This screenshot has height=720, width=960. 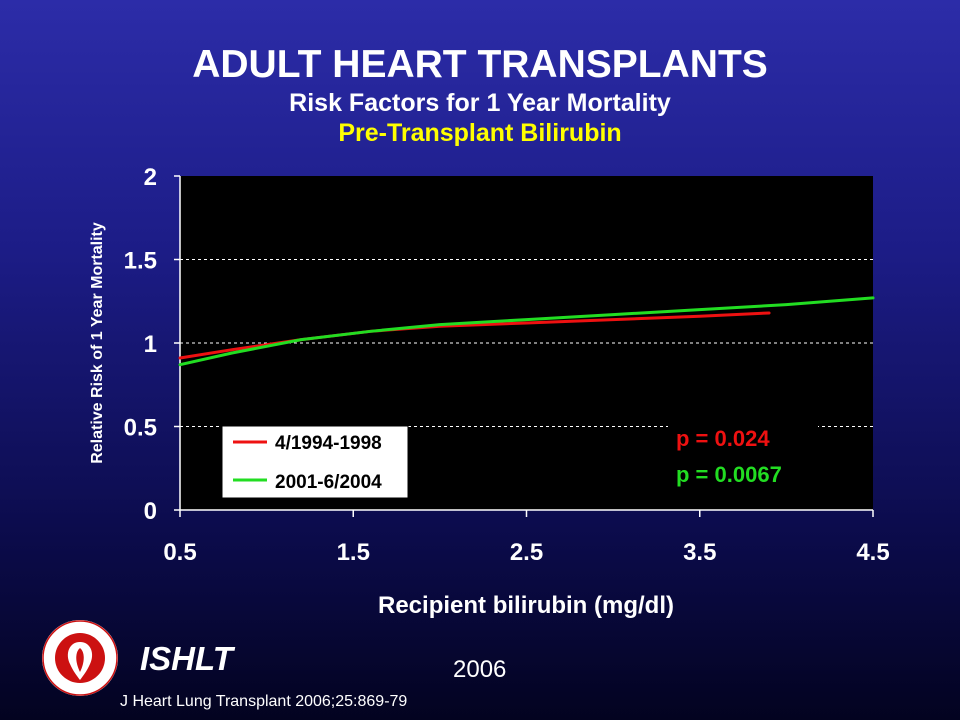 I want to click on y-tick-label-0.5: 0.5, so click(x=140, y=428).